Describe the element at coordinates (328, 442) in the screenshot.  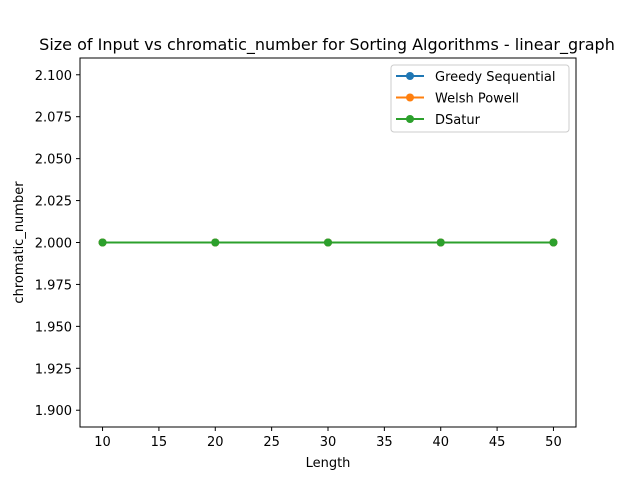
I see `x-tick-label: 30` at that location.